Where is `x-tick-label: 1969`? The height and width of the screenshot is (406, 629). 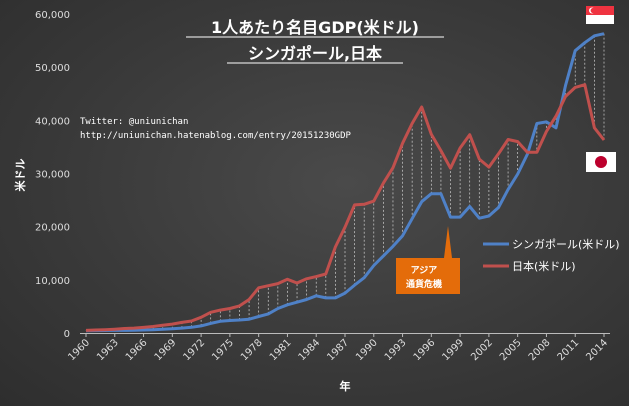
x-tick-label: 1969 is located at coordinates (166, 350).